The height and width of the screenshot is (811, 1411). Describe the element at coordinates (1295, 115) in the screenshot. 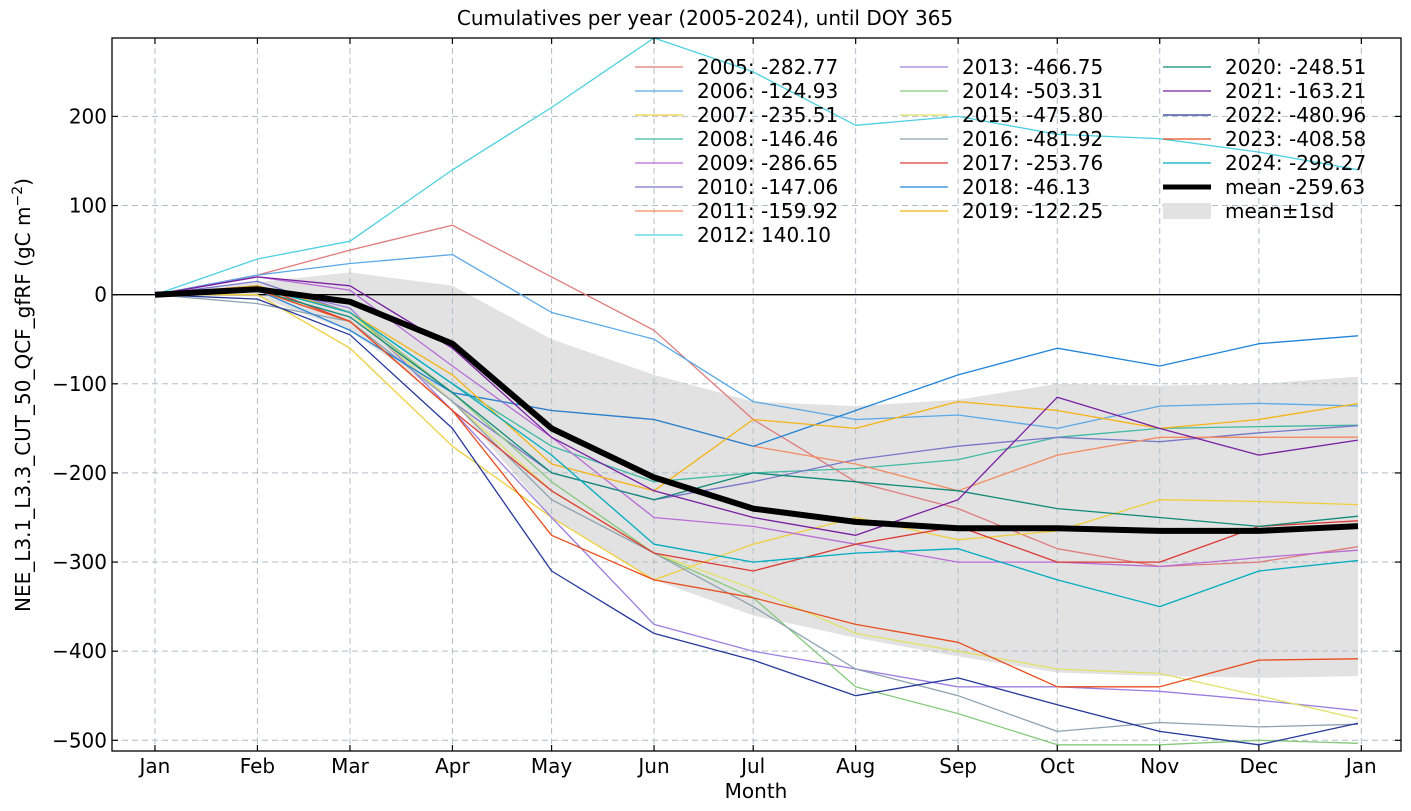

I see `legend-label: 2022: -480.96` at that location.